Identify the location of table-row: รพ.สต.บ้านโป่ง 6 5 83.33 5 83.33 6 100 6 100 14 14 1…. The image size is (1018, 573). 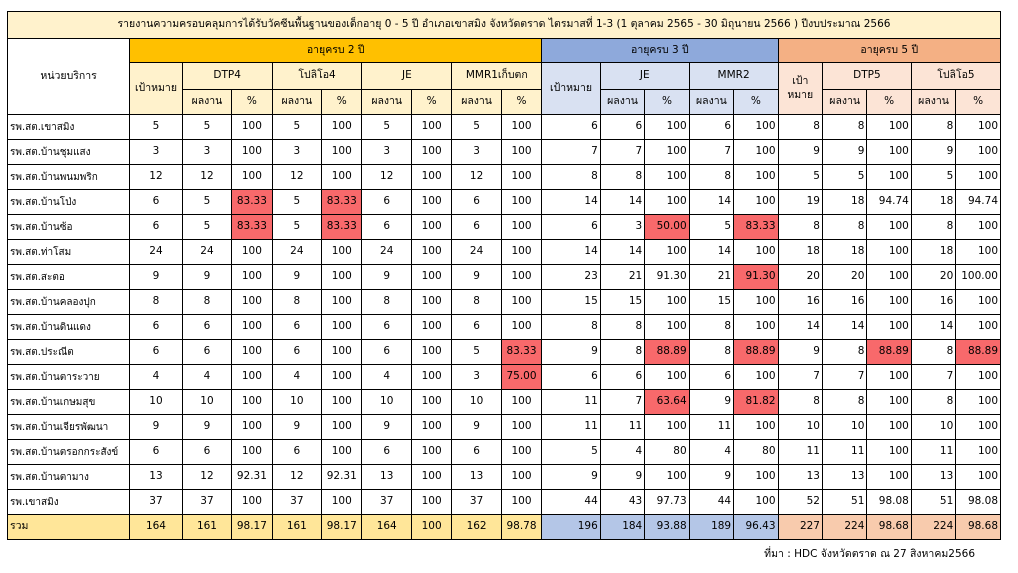
(503, 202).